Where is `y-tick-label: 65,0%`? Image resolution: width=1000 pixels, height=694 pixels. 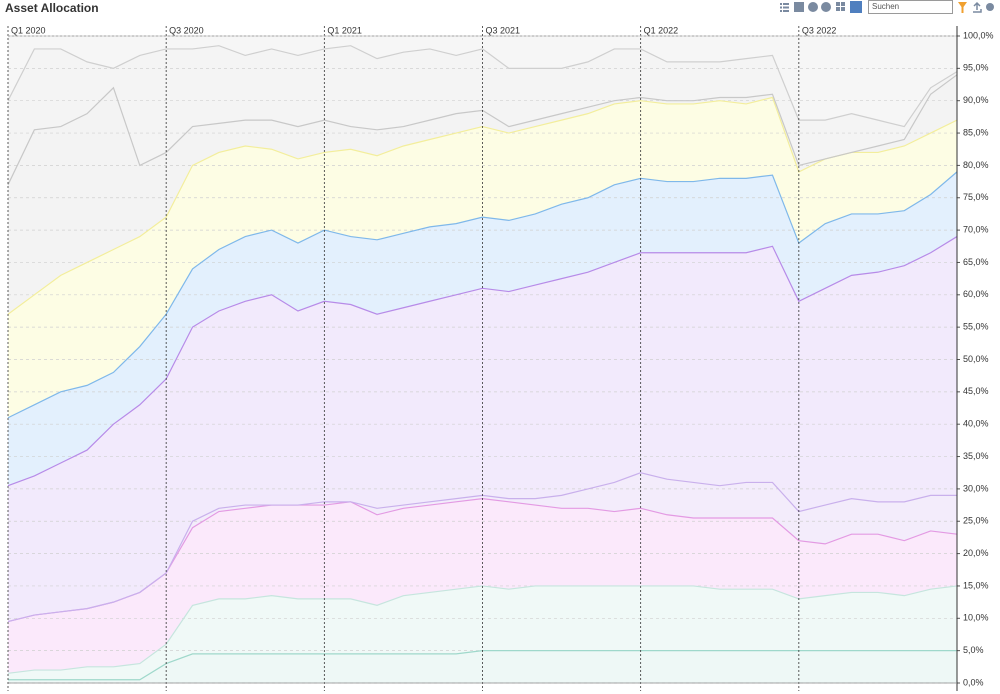 y-tick-label: 65,0% is located at coordinates (976, 262).